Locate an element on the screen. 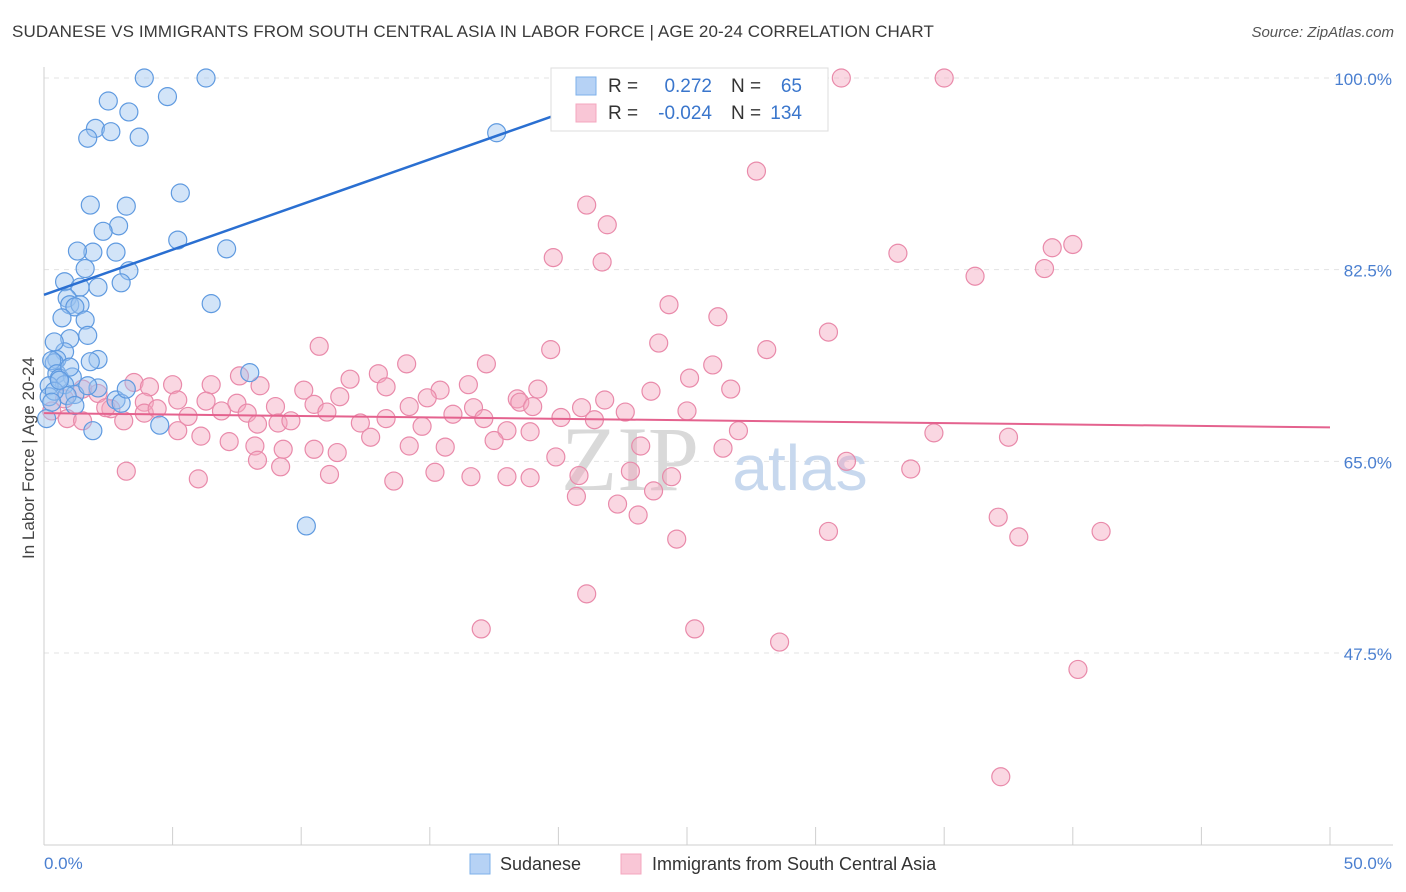 The height and width of the screenshot is (892, 1406). x-tick-label-max: 50.0% is located at coordinates (1368, 863).